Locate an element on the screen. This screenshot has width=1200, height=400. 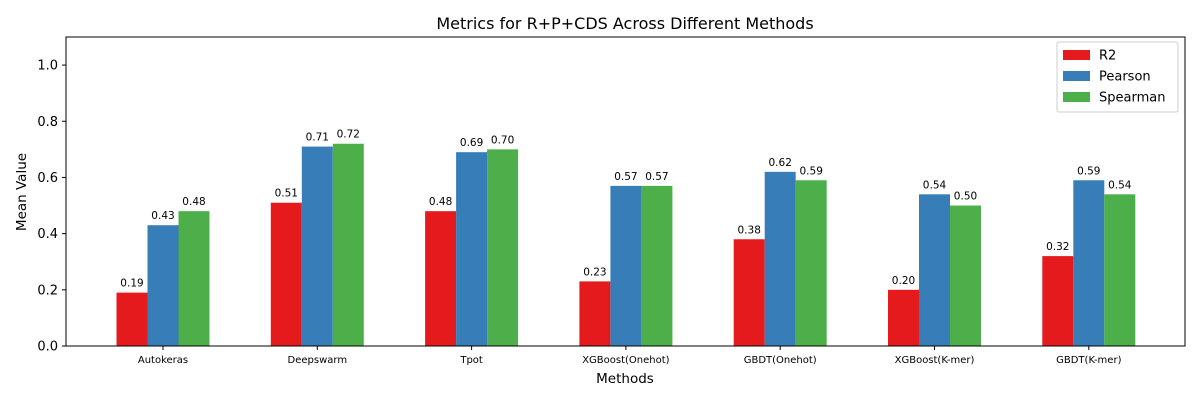
legend-swatch-r2 is located at coordinates (1076, 55).